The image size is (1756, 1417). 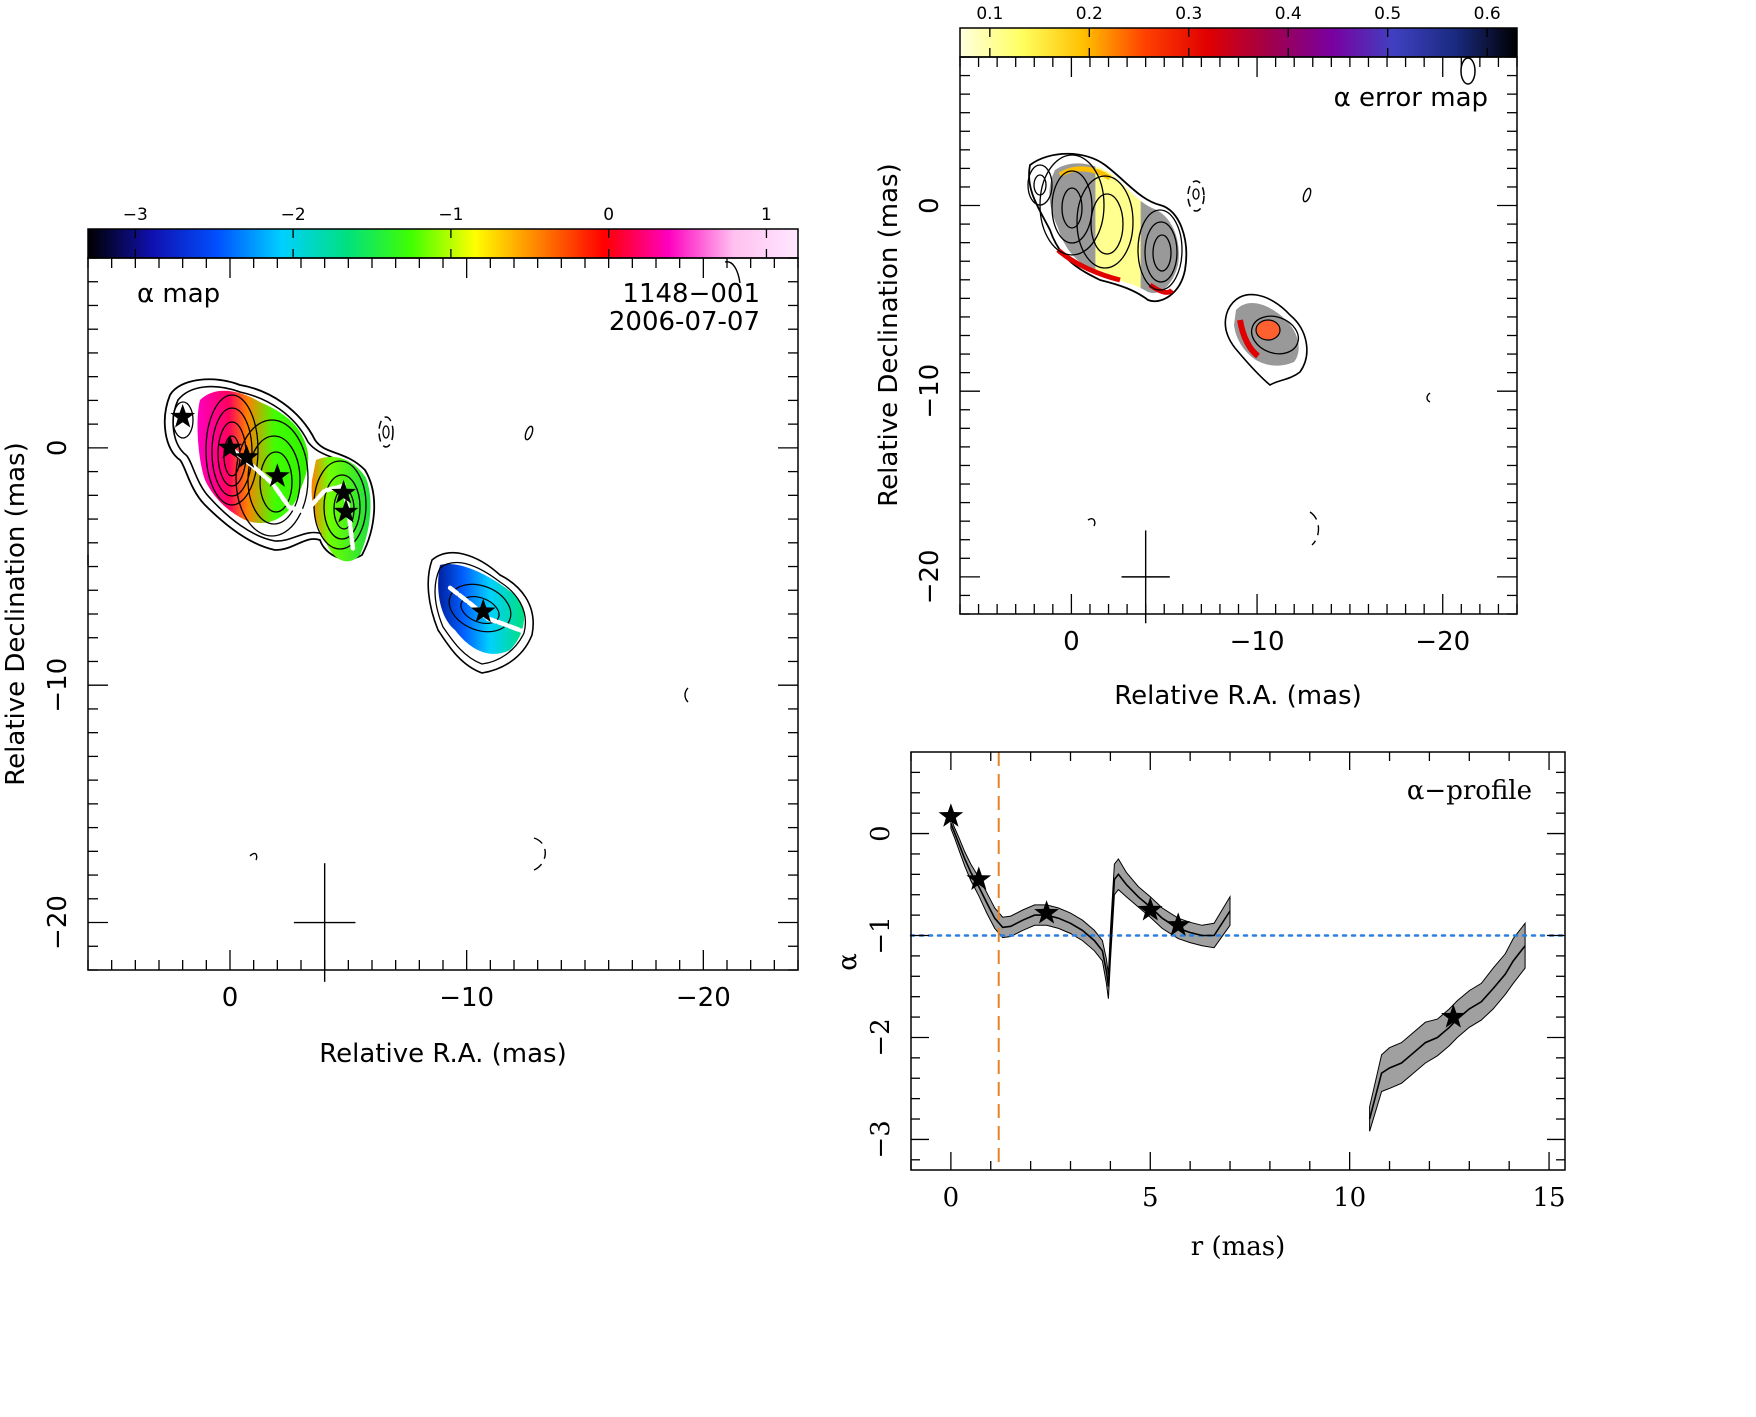 What do you see at coordinates (1238, 42) in the screenshot?
I see `error-colorbar` at bounding box center [1238, 42].